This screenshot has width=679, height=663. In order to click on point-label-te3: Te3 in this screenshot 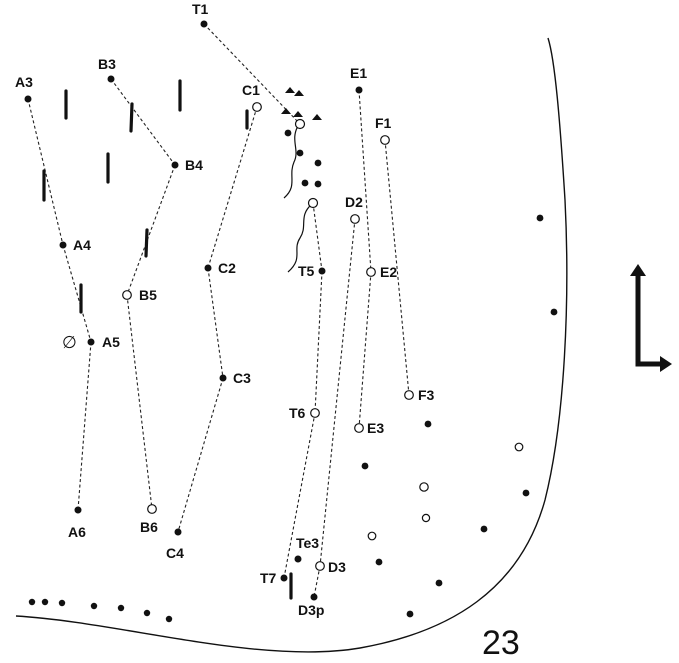, I will do `click(307, 543)`.